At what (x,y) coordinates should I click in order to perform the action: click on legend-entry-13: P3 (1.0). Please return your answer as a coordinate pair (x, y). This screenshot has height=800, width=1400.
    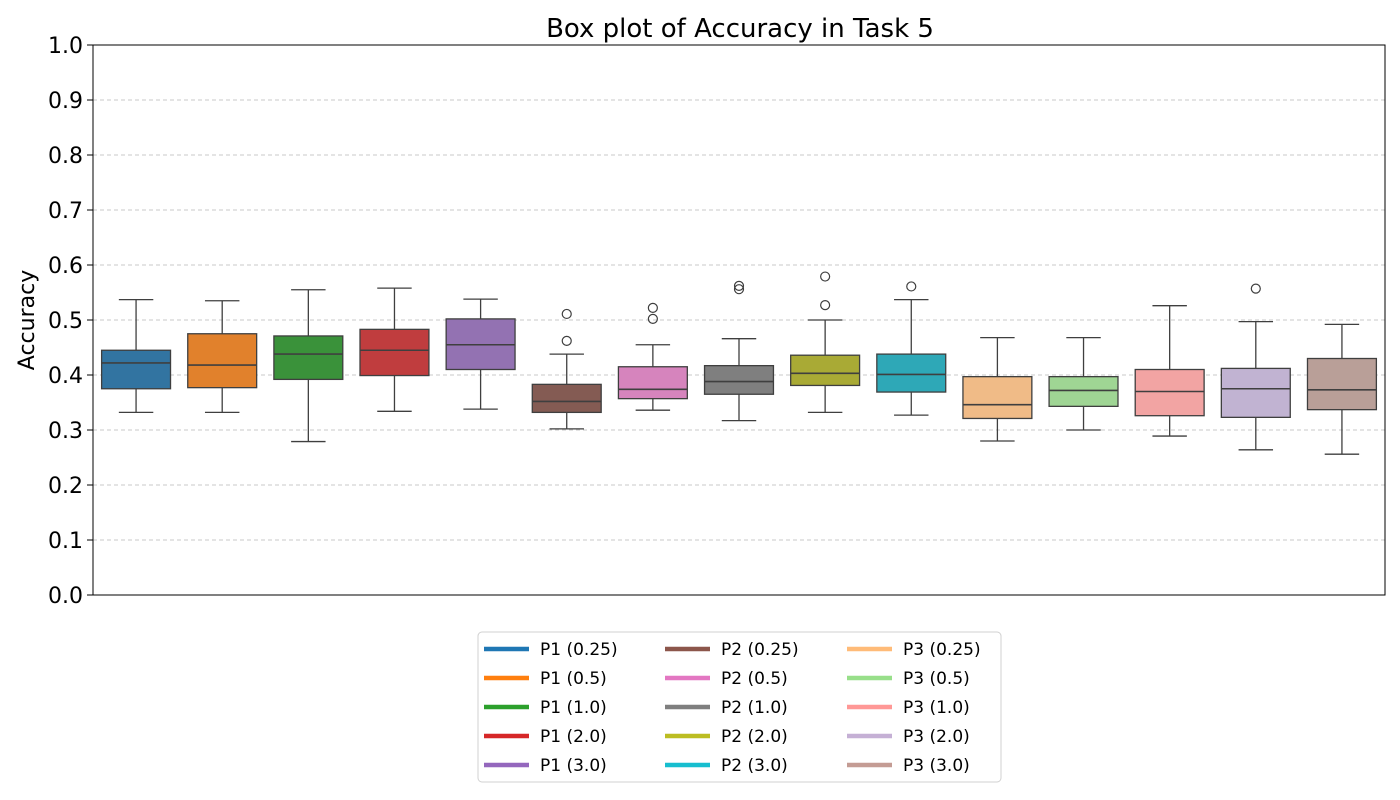
    Looking at the image, I should click on (908, 708).